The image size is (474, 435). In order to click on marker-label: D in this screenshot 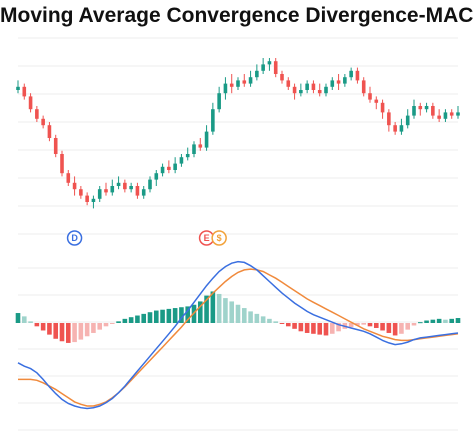, I will do `click(74, 238)`.